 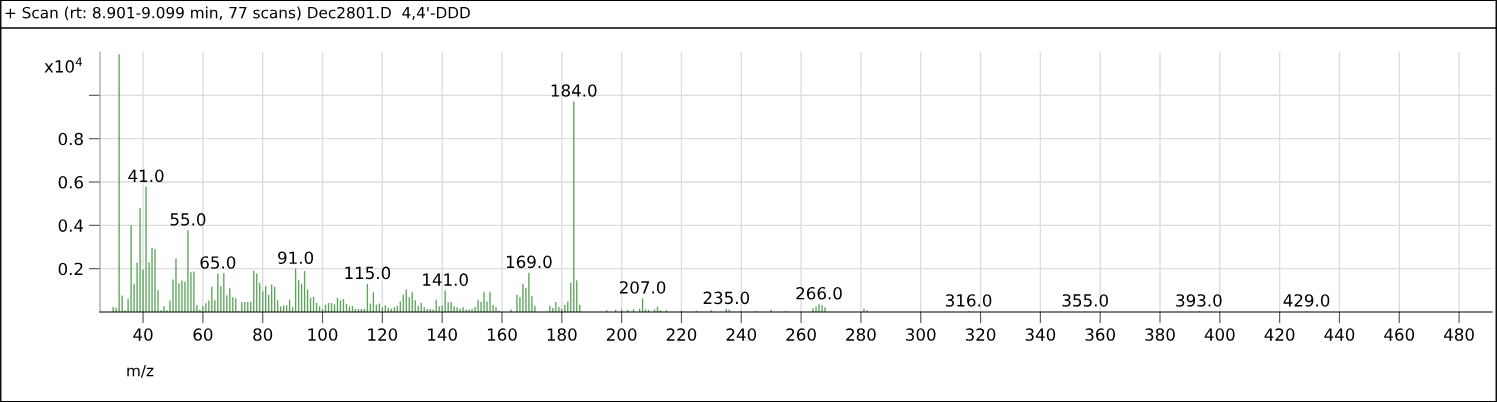 What do you see at coordinates (237, 13) in the screenshot?
I see `chart-title: + Scan (rt: 8.901-9.099 min, 77 scans) Dec2801.D 4,4'-DDD` at bounding box center [237, 13].